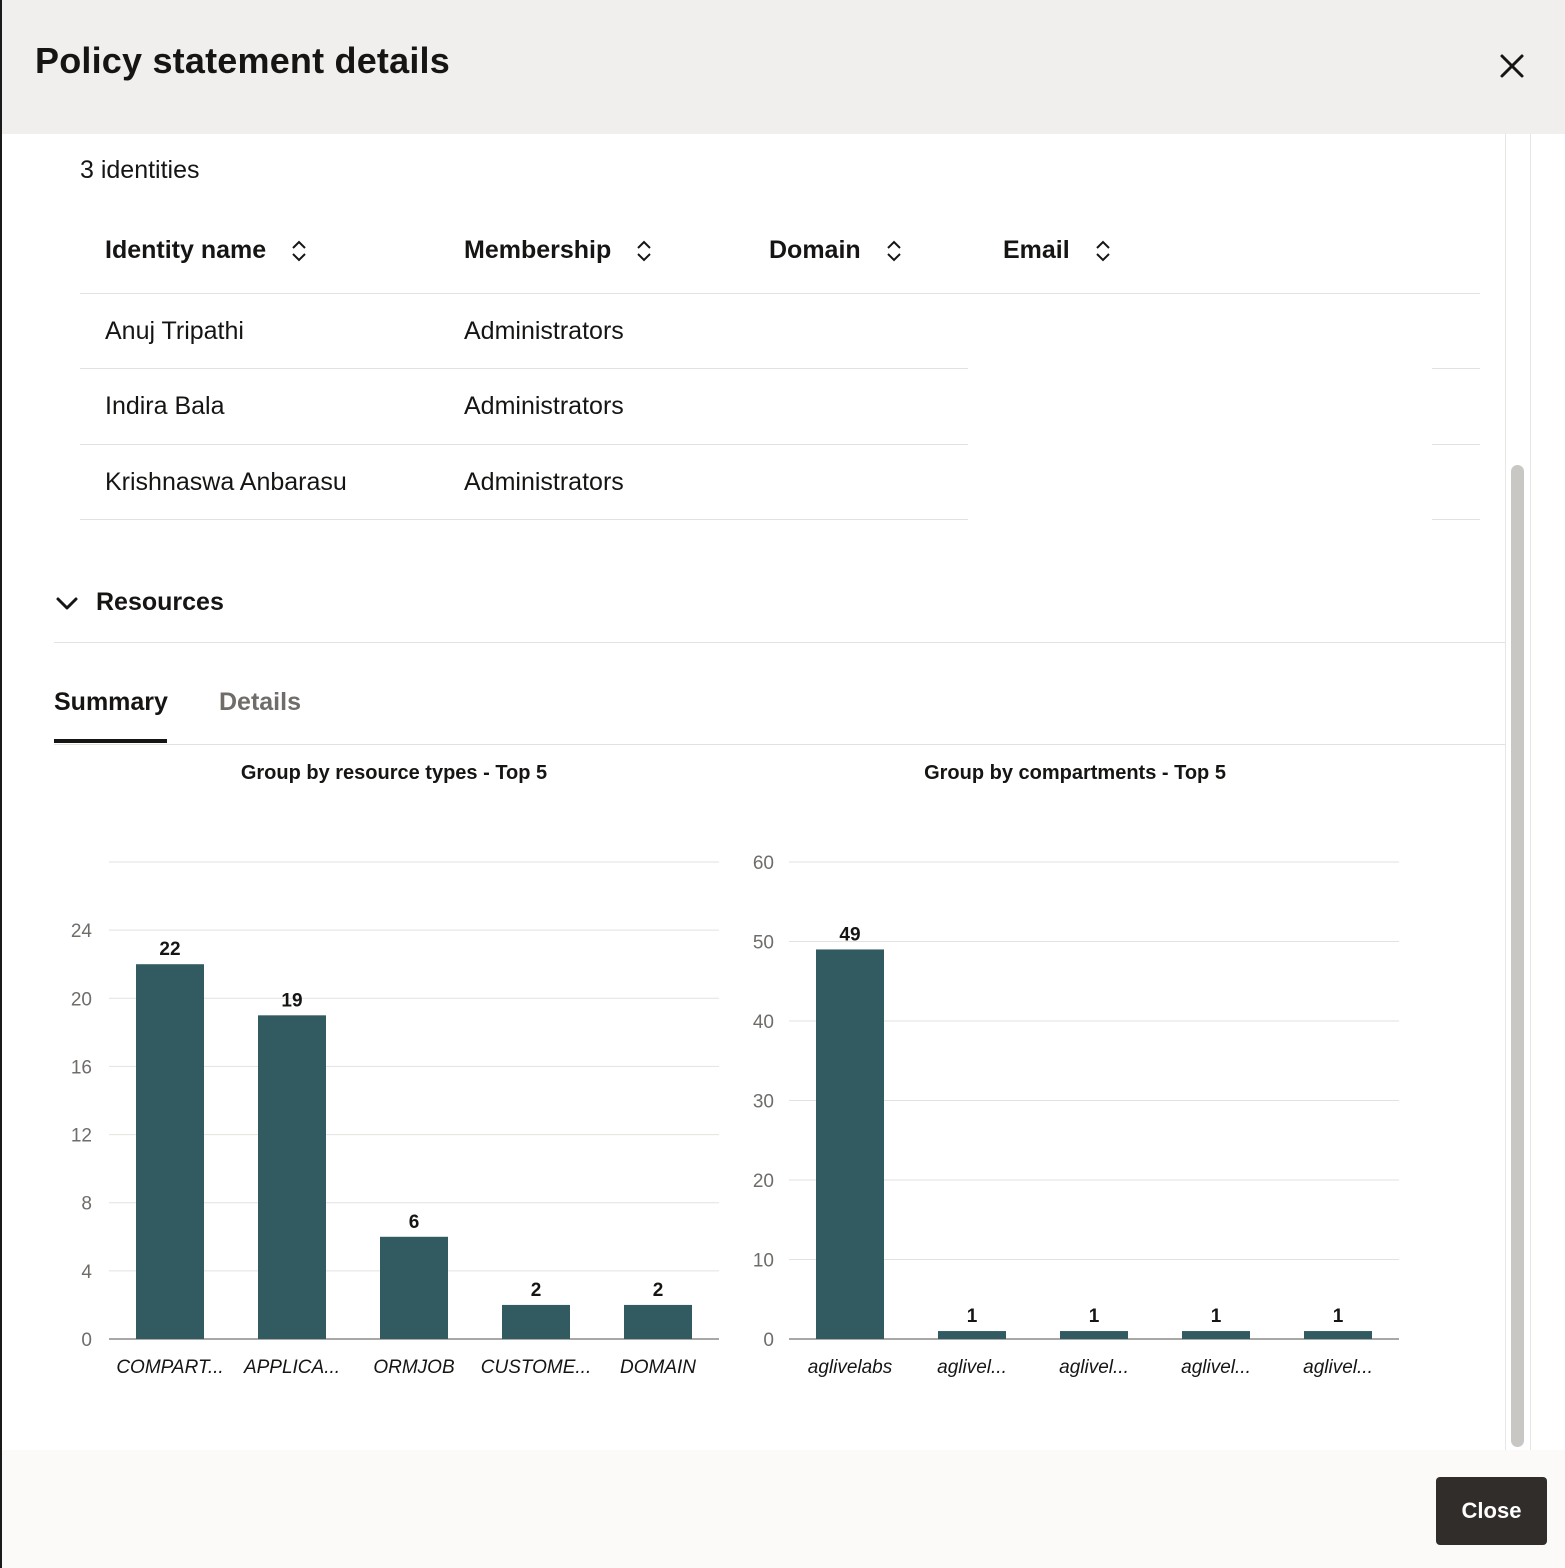 This screenshot has width=1565, height=1568. What do you see at coordinates (242, 60) in the screenshot?
I see `dialog-title: Policy statement details` at bounding box center [242, 60].